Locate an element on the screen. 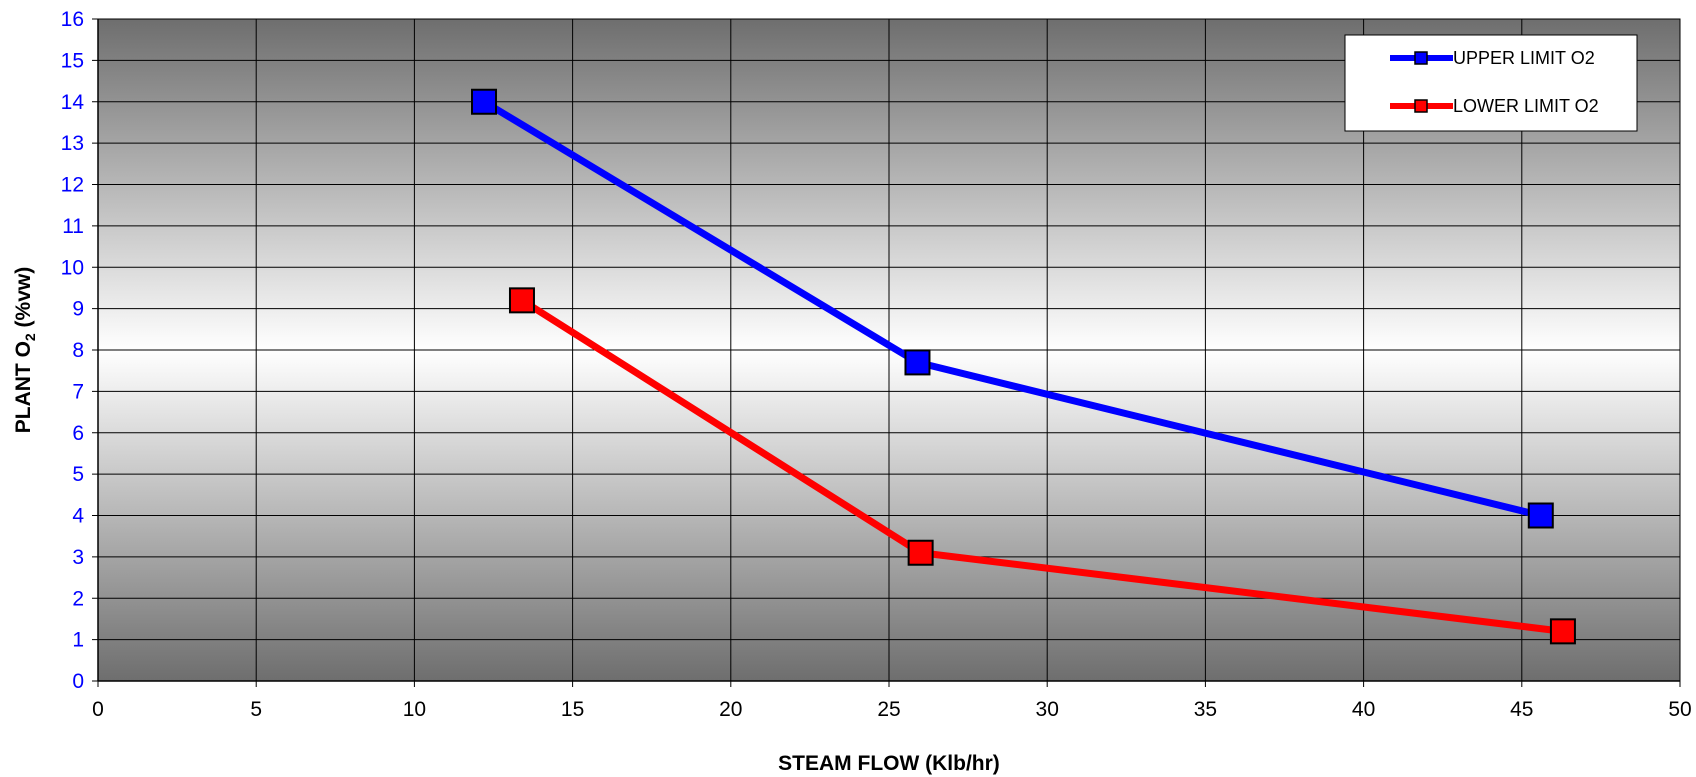 This screenshot has width=1696, height=777. y-tick-label: 3 is located at coordinates (78, 557).